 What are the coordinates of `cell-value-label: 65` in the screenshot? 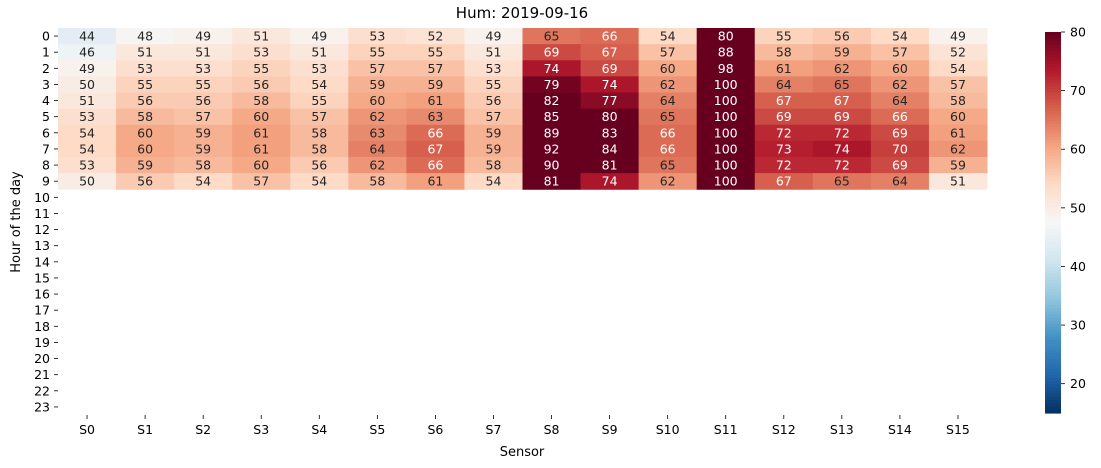 It's located at (552, 36).